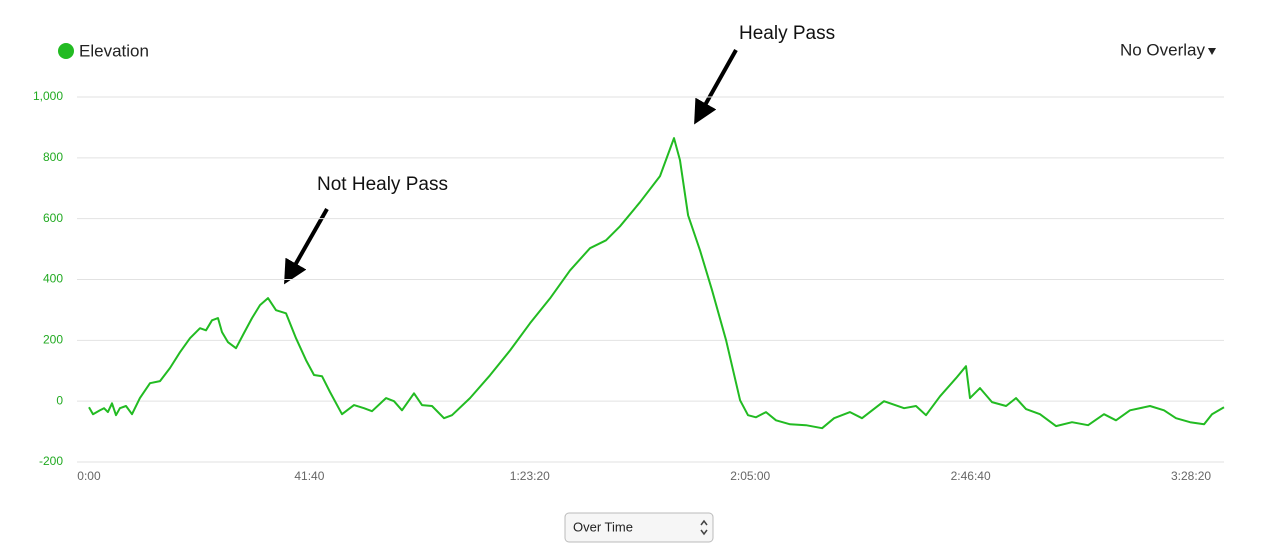 Image resolution: width=1261 pixels, height=558 pixels. What do you see at coordinates (704, 527) in the screenshot?
I see `select-arrows` at bounding box center [704, 527].